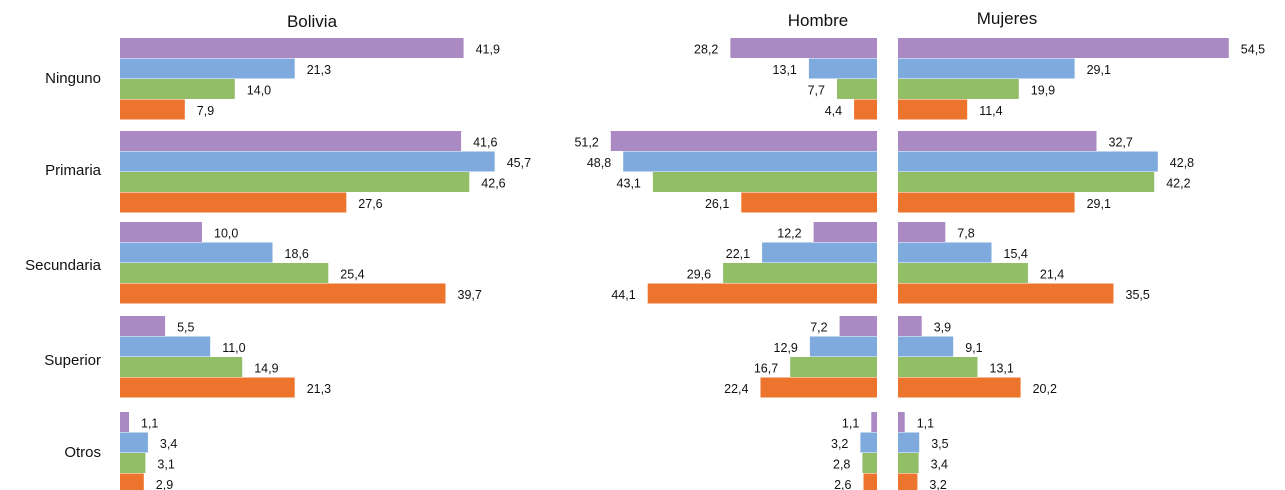 The width and height of the screenshot is (1285, 490). What do you see at coordinates (803, 48) in the screenshot?
I see `bar-hombre-s0-c0` at bounding box center [803, 48].